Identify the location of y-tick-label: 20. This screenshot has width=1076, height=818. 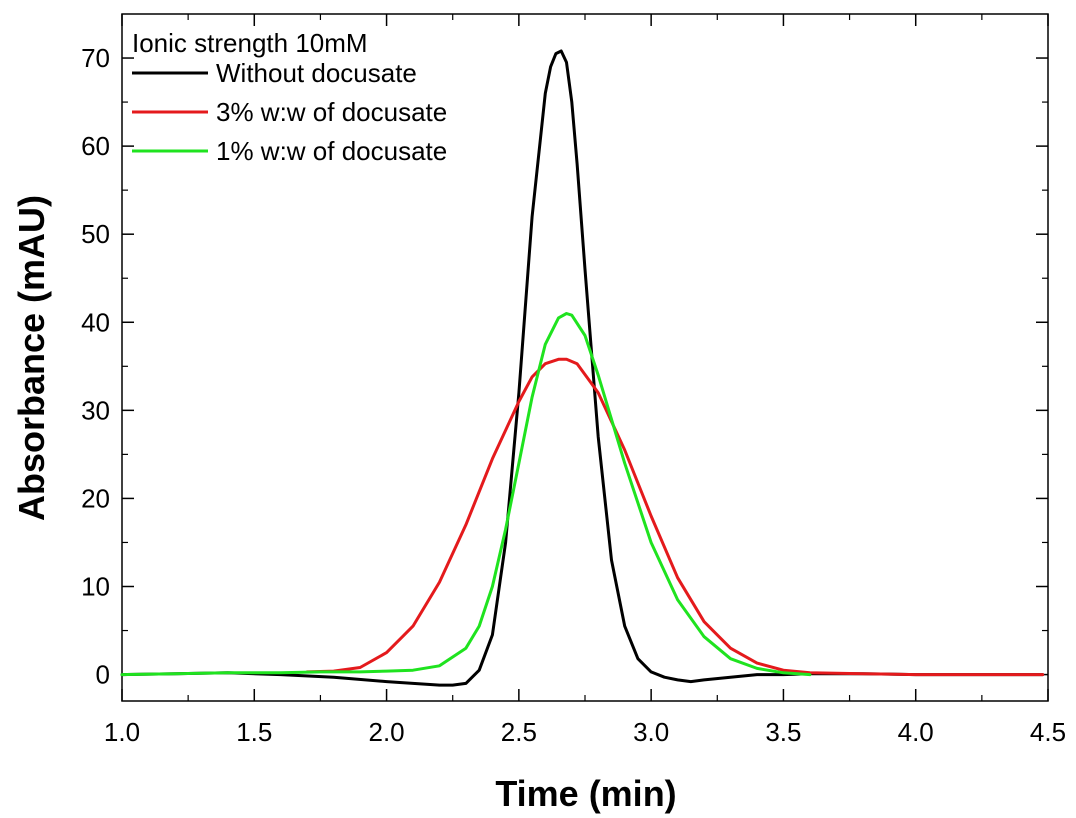
(95, 498).